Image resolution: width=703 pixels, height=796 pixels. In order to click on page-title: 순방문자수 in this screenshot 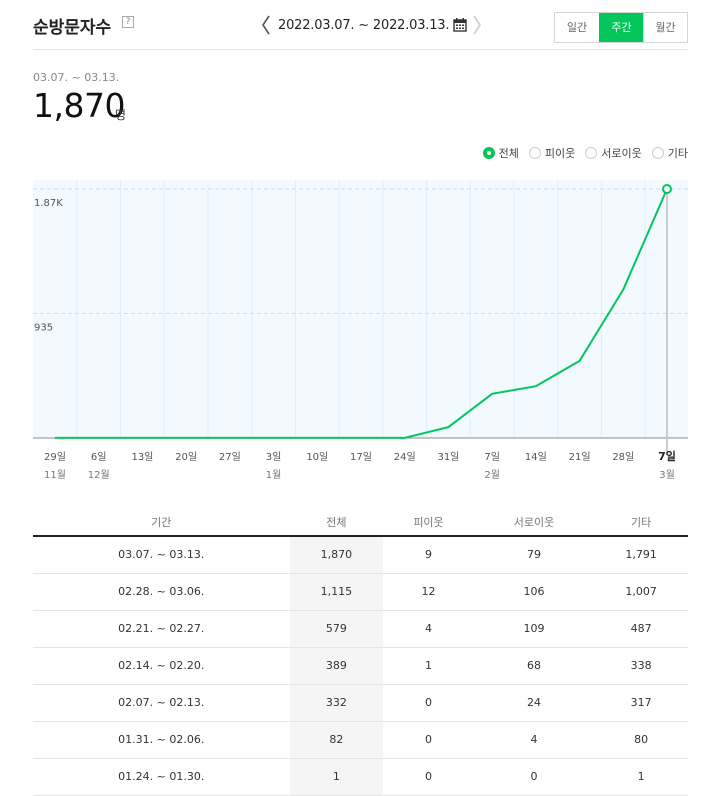, I will do `click(72, 28)`.